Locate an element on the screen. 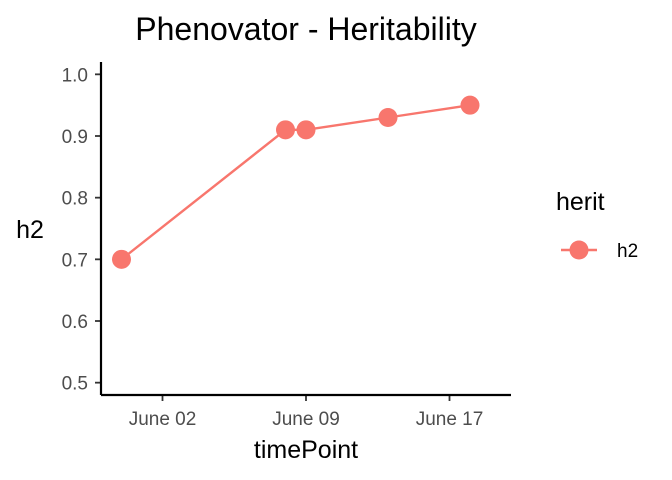 This screenshot has height=480, width=672. y-tick-label: 0.6 is located at coordinates (75, 322).